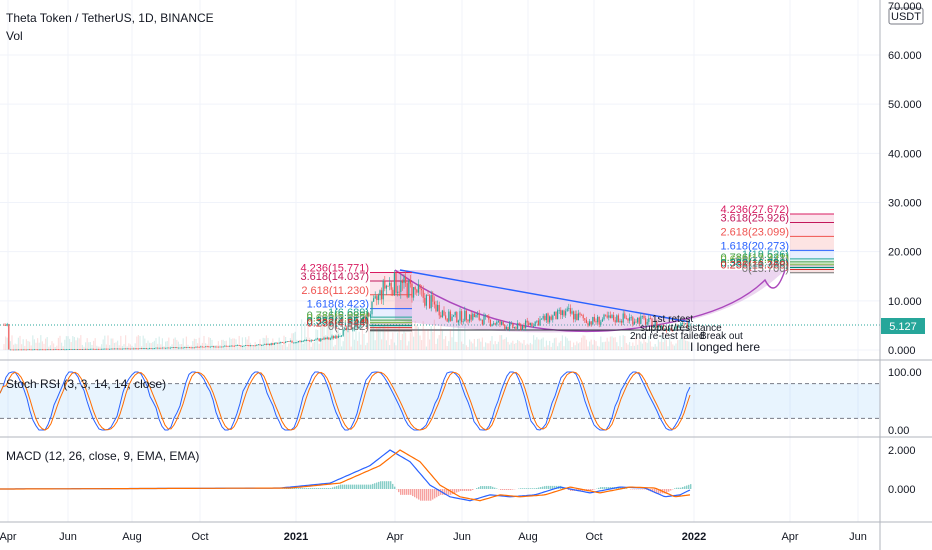 This screenshot has width=932, height=550. I want to click on fib-level-label: 0.382(16.780), so click(755, 263).